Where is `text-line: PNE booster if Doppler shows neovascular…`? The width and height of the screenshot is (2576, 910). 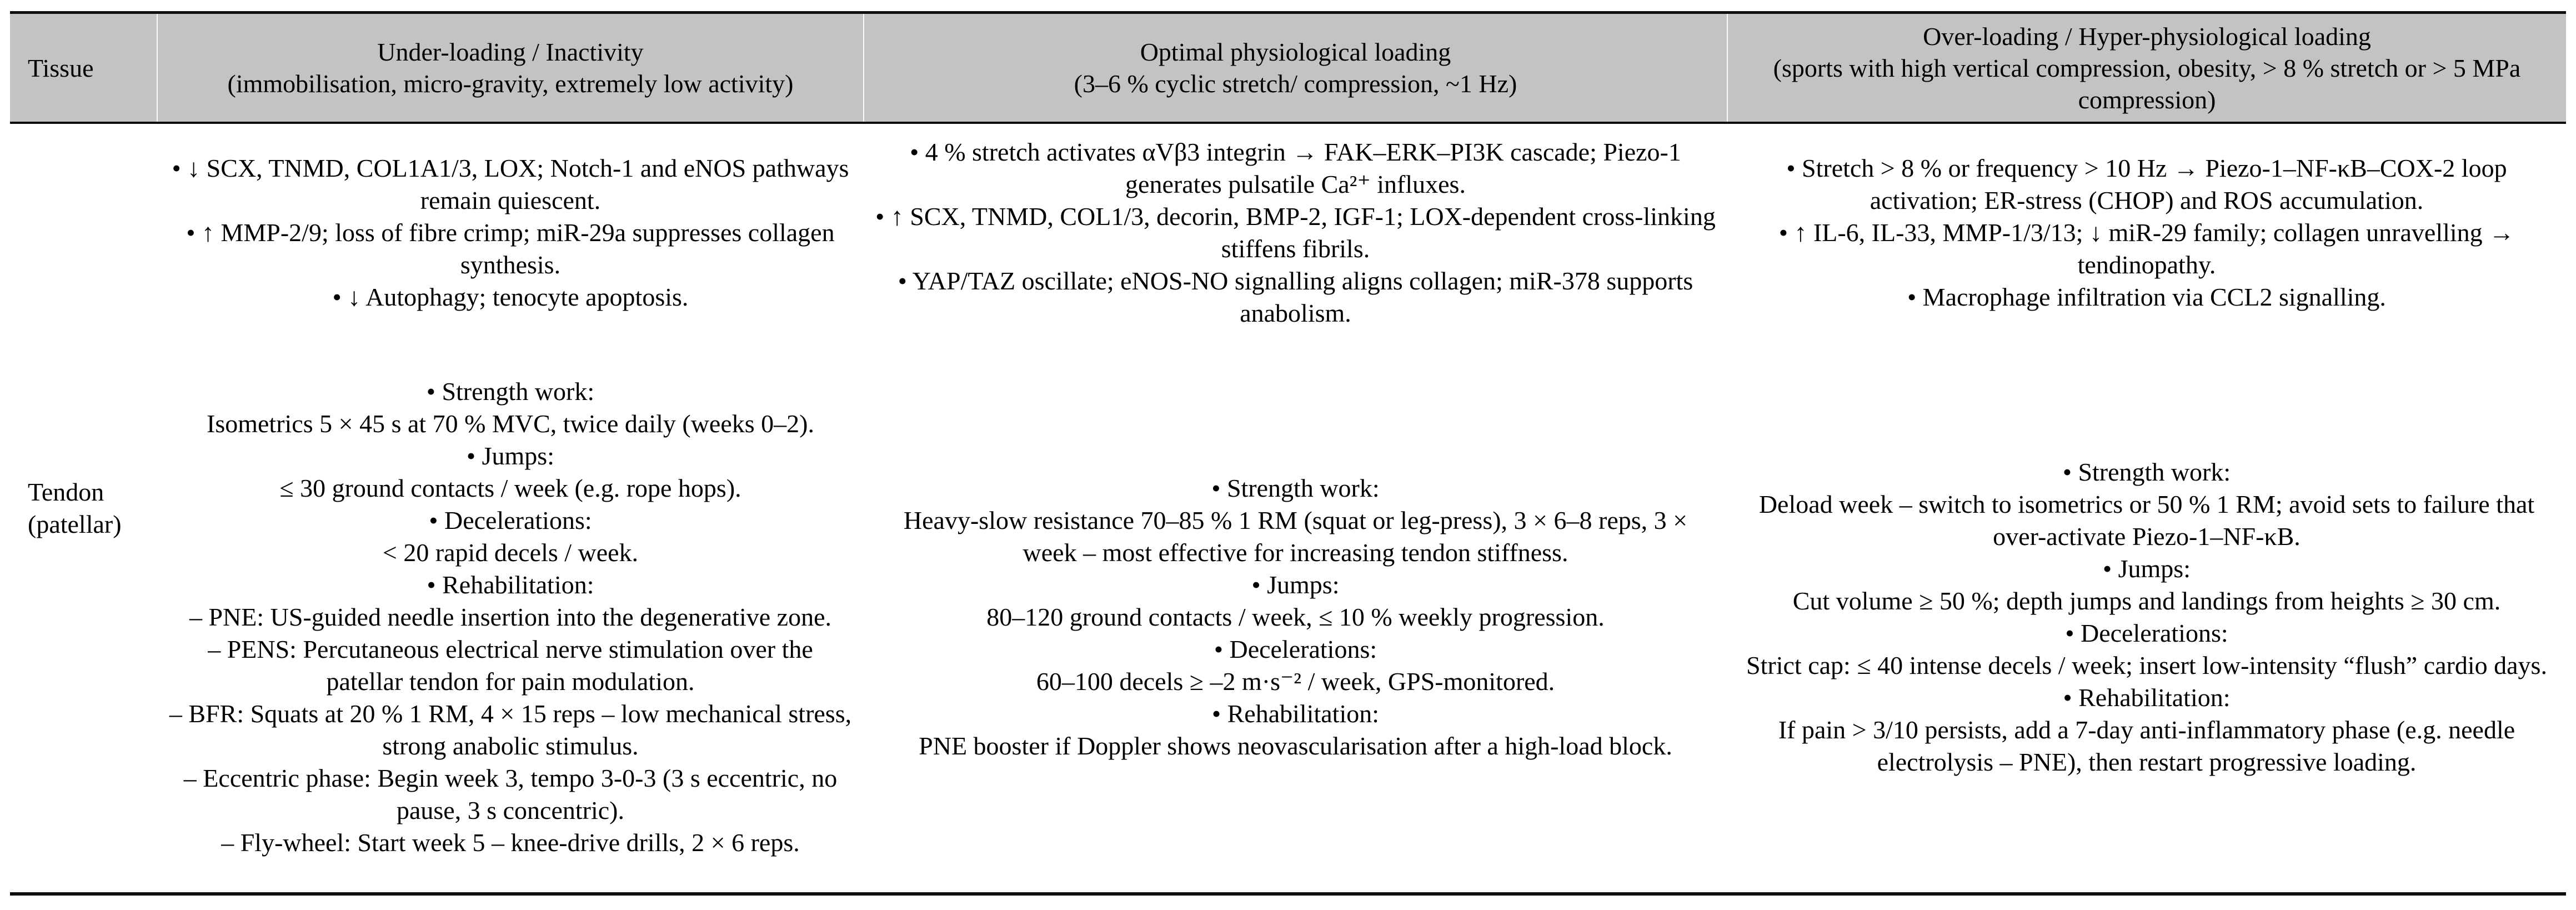
text-line: PNE booster if Doppler shows neovascular… is located at coordinates (1295, 746).